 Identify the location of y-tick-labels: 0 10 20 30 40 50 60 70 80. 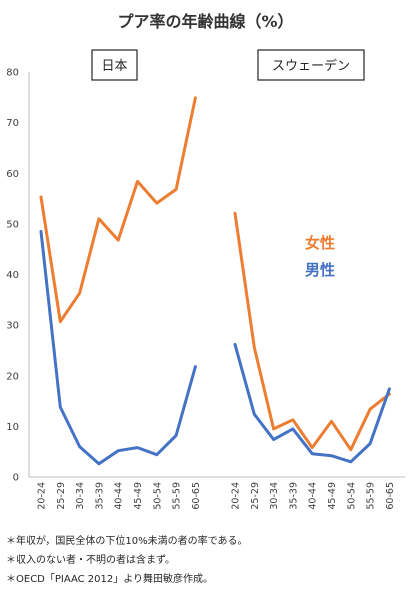
(12, 276).